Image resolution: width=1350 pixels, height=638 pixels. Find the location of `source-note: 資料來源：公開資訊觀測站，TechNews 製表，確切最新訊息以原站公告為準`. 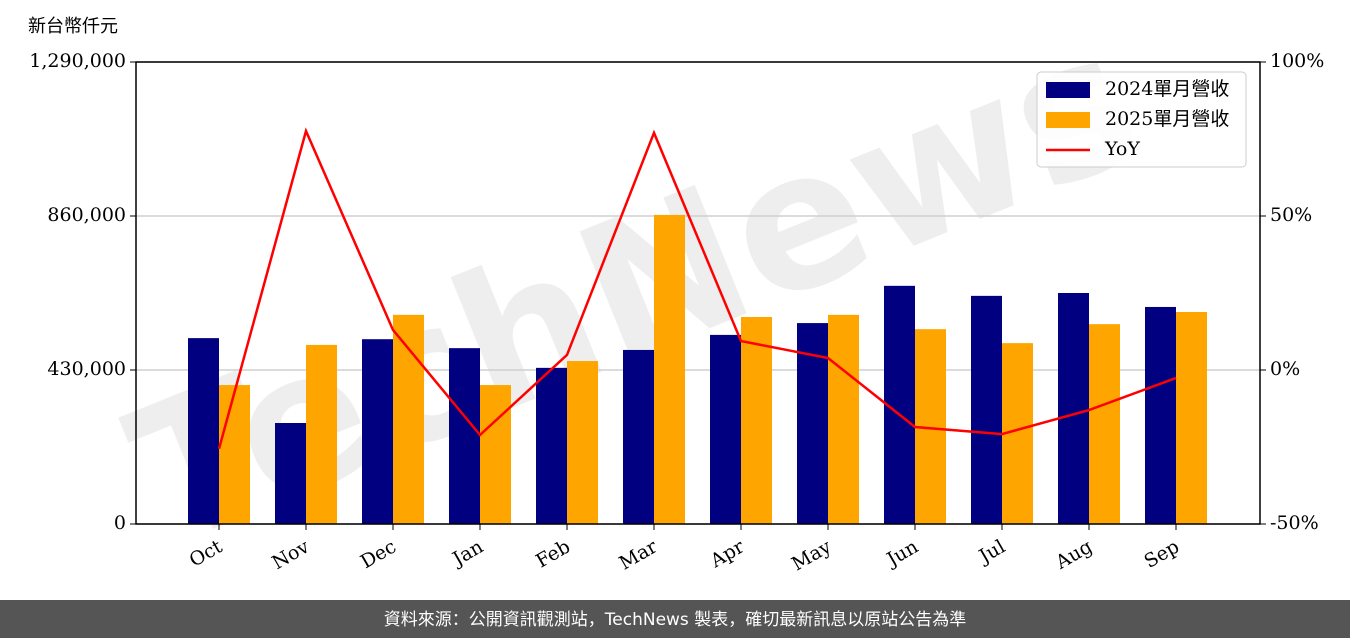

source-note: 資料來源：公開資訊觀測站，TechNews 製表，確切最新訊息以原站公告為準 is located at coordinates (675, 620).